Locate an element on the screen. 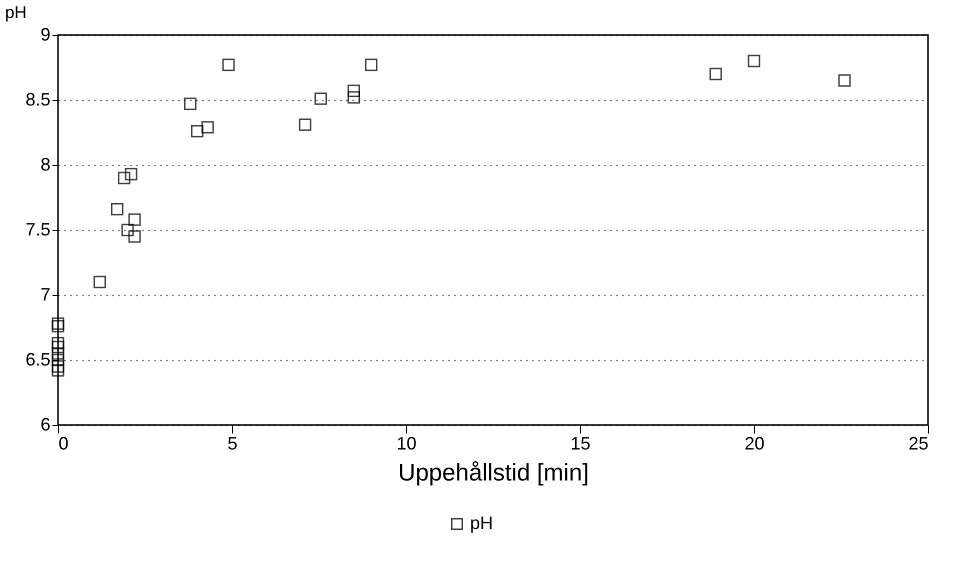 Image resolution: width=953 pixels, height=562 pixels. y-tick-label: 7.5 is located at coordinates (37, 230).